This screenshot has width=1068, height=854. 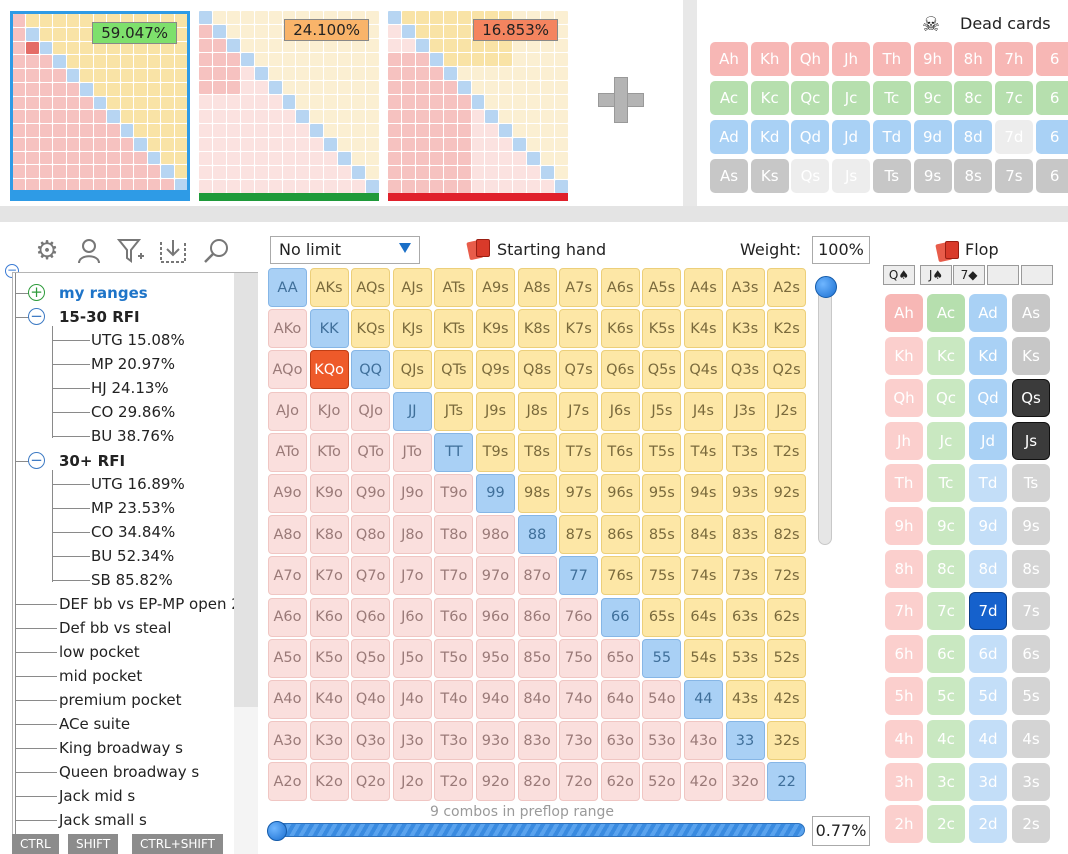 I want to click on hand-cell-QQ: QQ, so click(x=371, y=370).